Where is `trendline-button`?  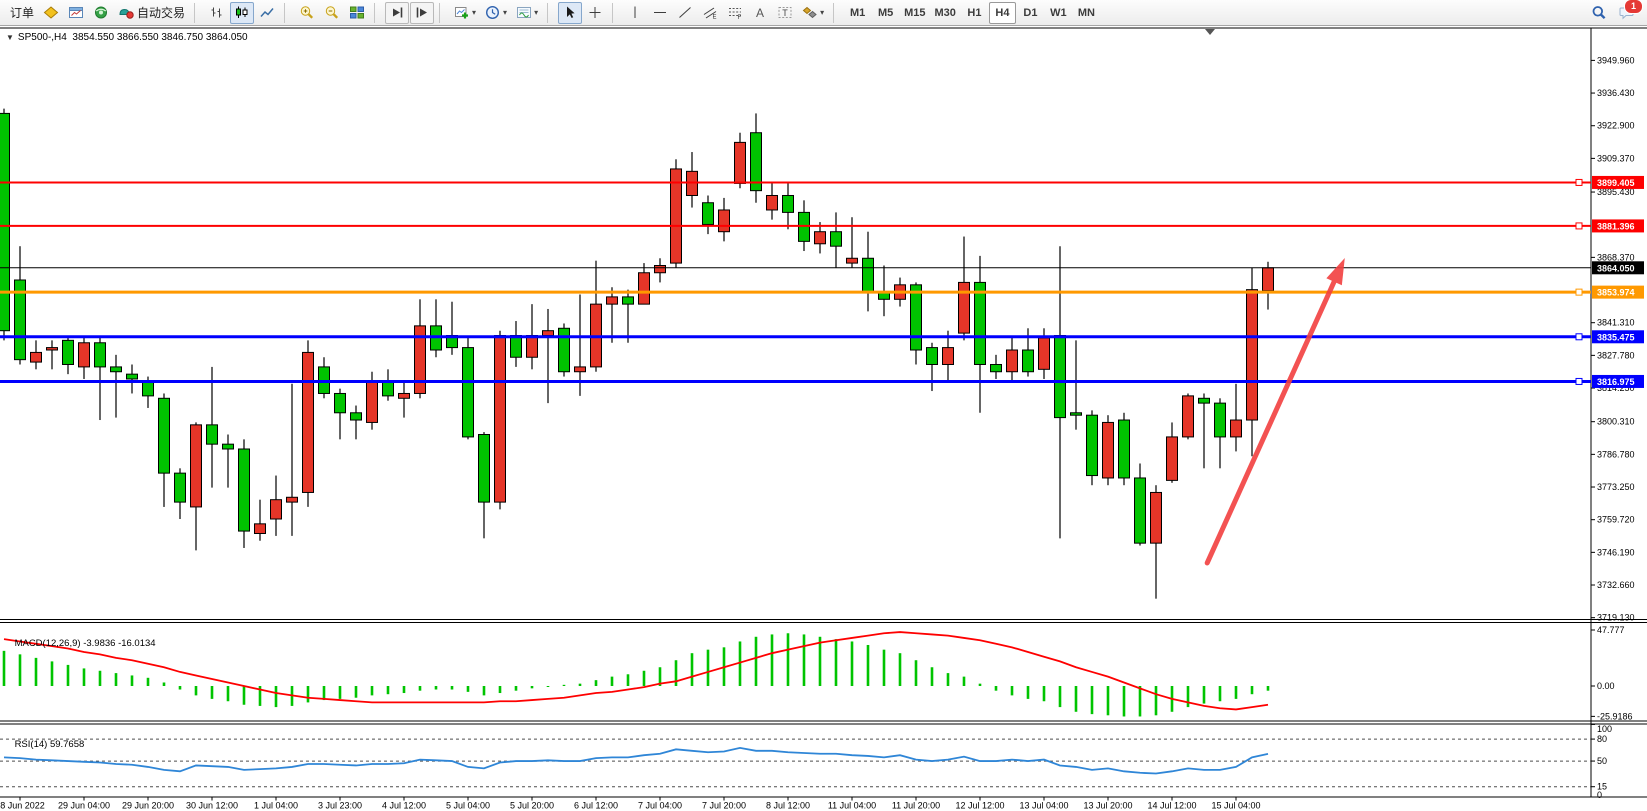 trendline-button is located at coordinates (685, 13).